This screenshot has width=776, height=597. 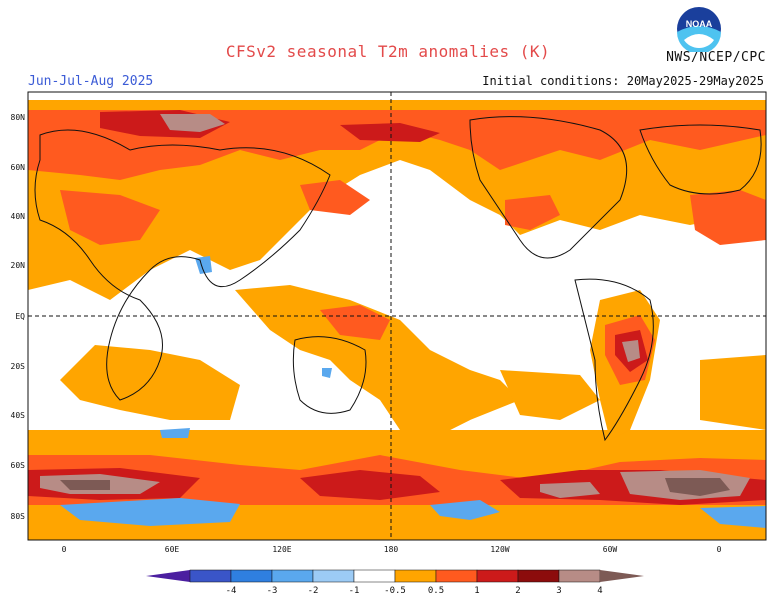 What do you see at coordinates (18, 265) in the screenshot?
I see `lat-label-20n: 20N` at bounding box center [18, 265].